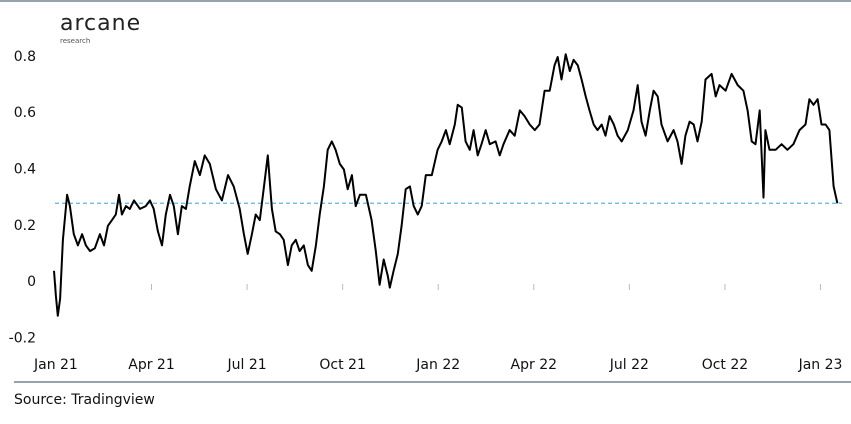 The image size is (851, 424). What do you see at coordinates (75, 41) in the screenshot?
I see `logo-sub: research` at bounding box center [75, 41].